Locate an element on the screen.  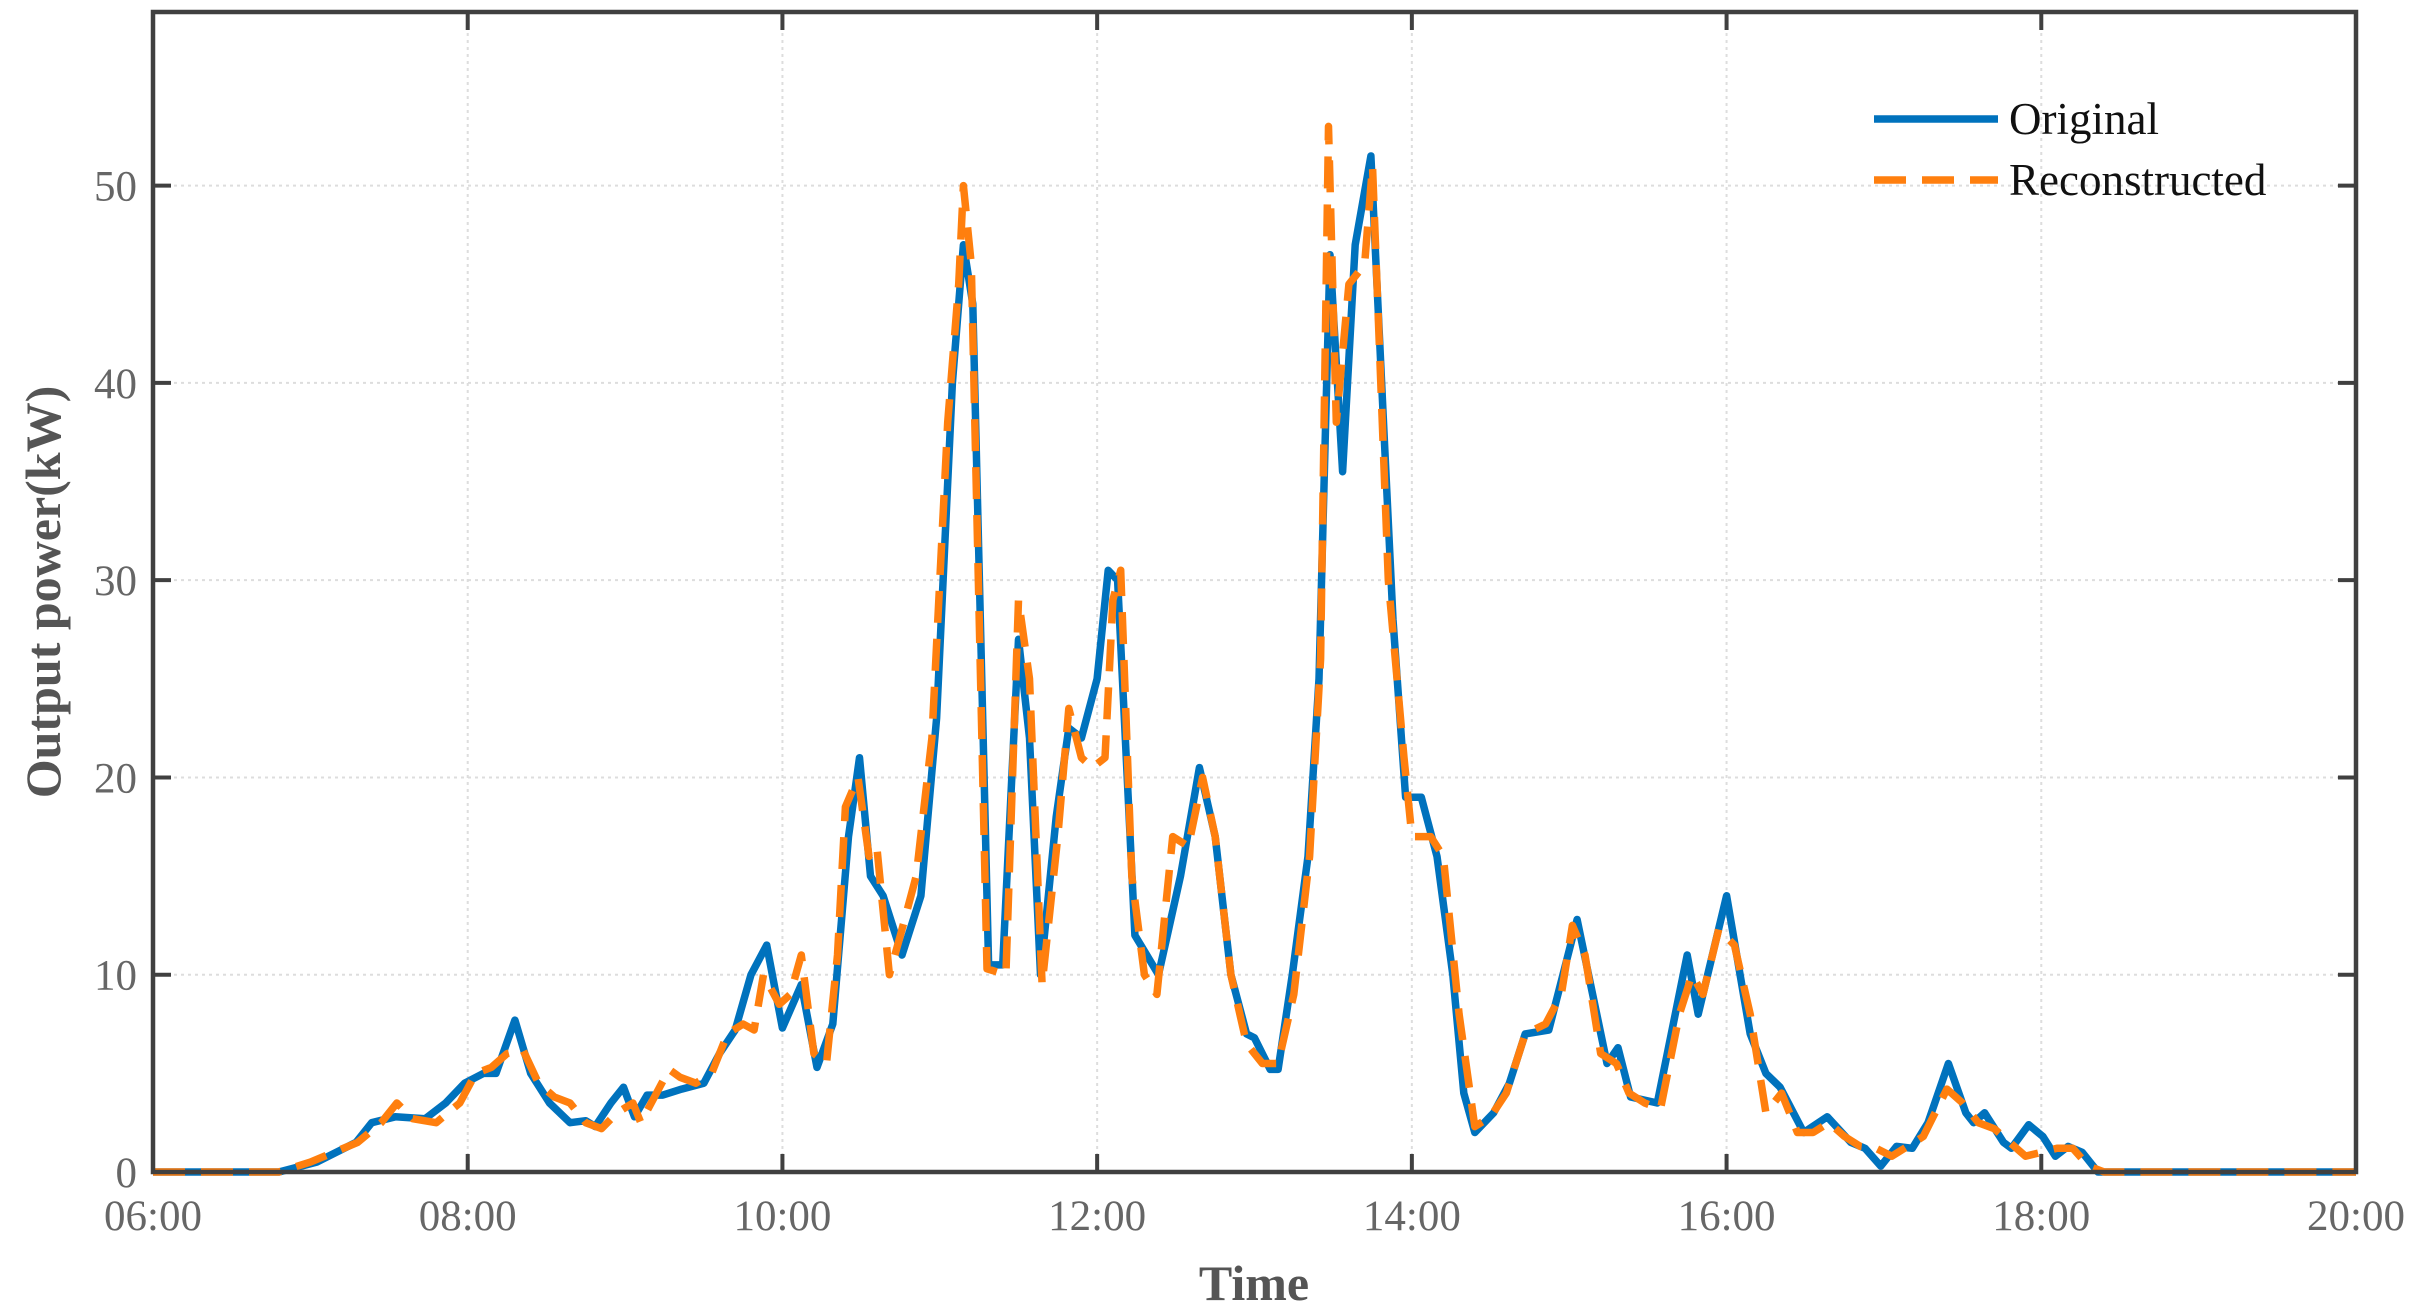
x-tick-label: 20:00 is located at coordinates (2356, 1216).